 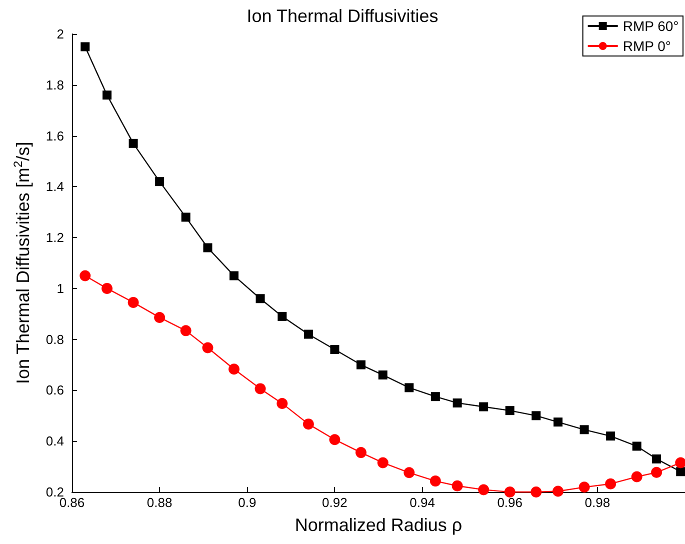 I want to click on x-tick-label: 0.9, so click(x=247, y=502).